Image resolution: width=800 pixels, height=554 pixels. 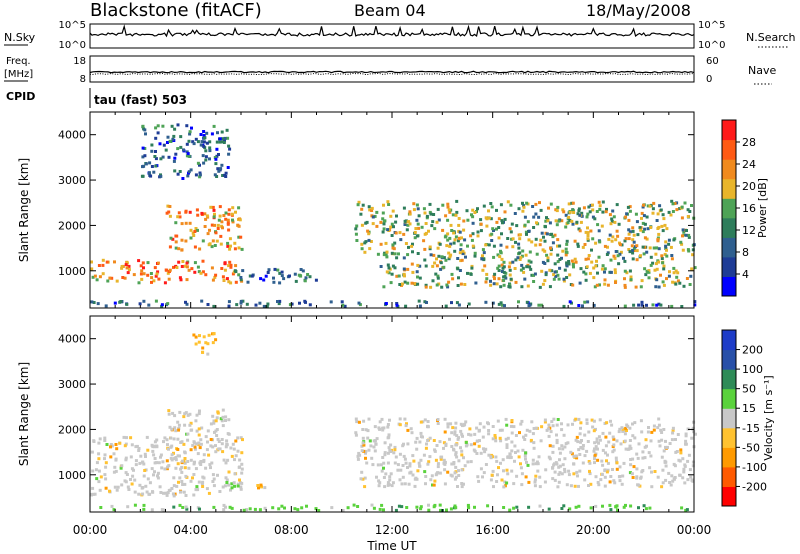 What do you see at coordinates (391, 546) in the screenshot?
I see `x-axis-label: Time UT` at bounding box center [391, 546].